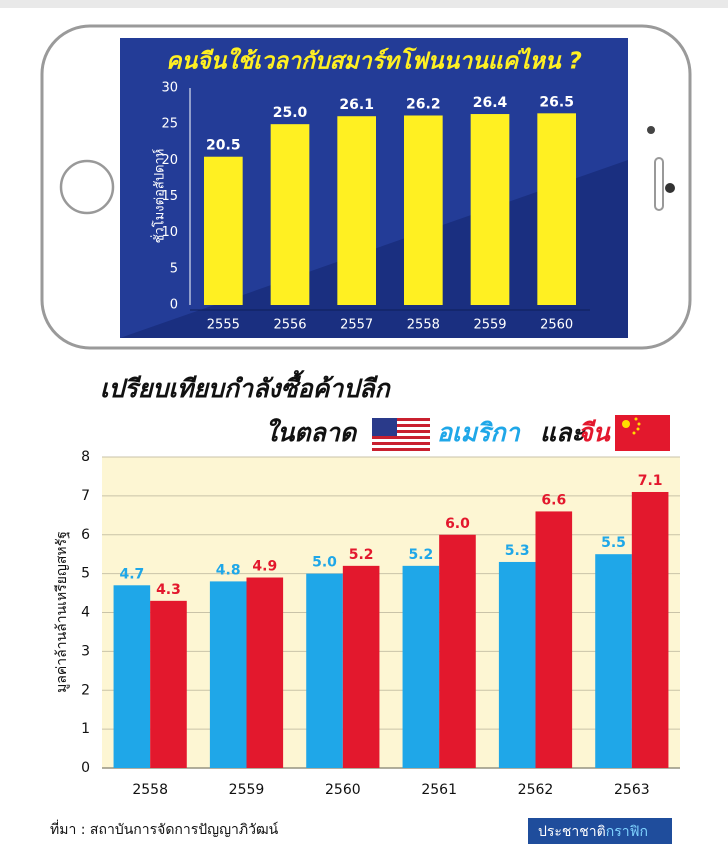 This screenshot has width=728, height=858. What do you see at coordinates (613, 543) in the screenshot?
I see `value-label: 5.5` at bounding box center [613, 543].